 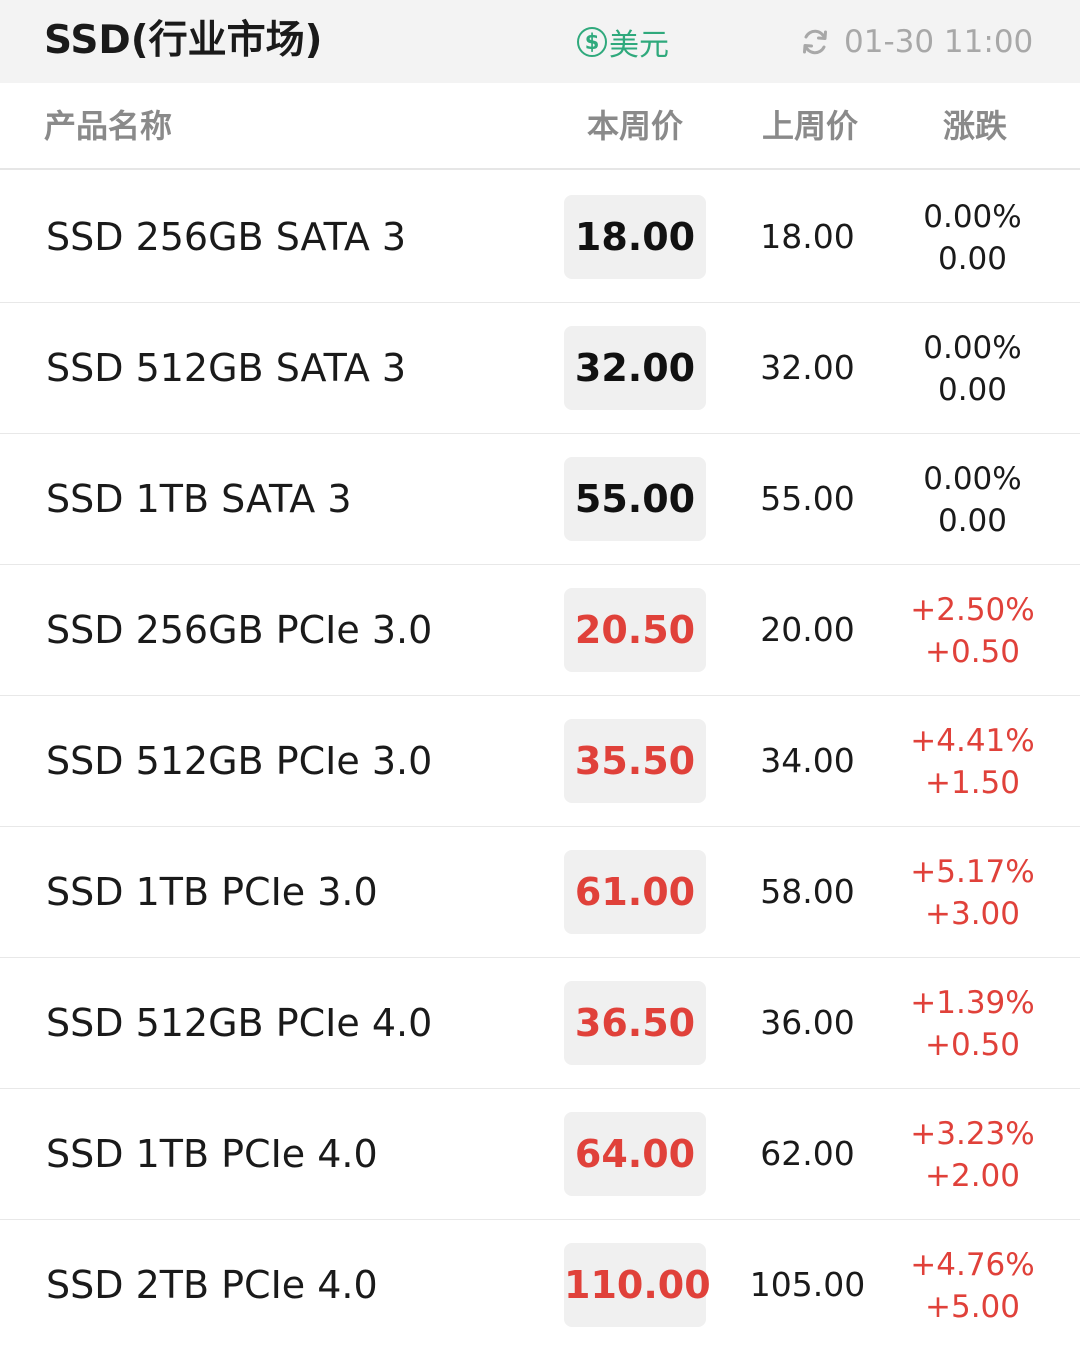 What do you see at coordinates (635, 499) in the screenshot?
I see `current-price: 55.00` at bounding box center [635, 499].